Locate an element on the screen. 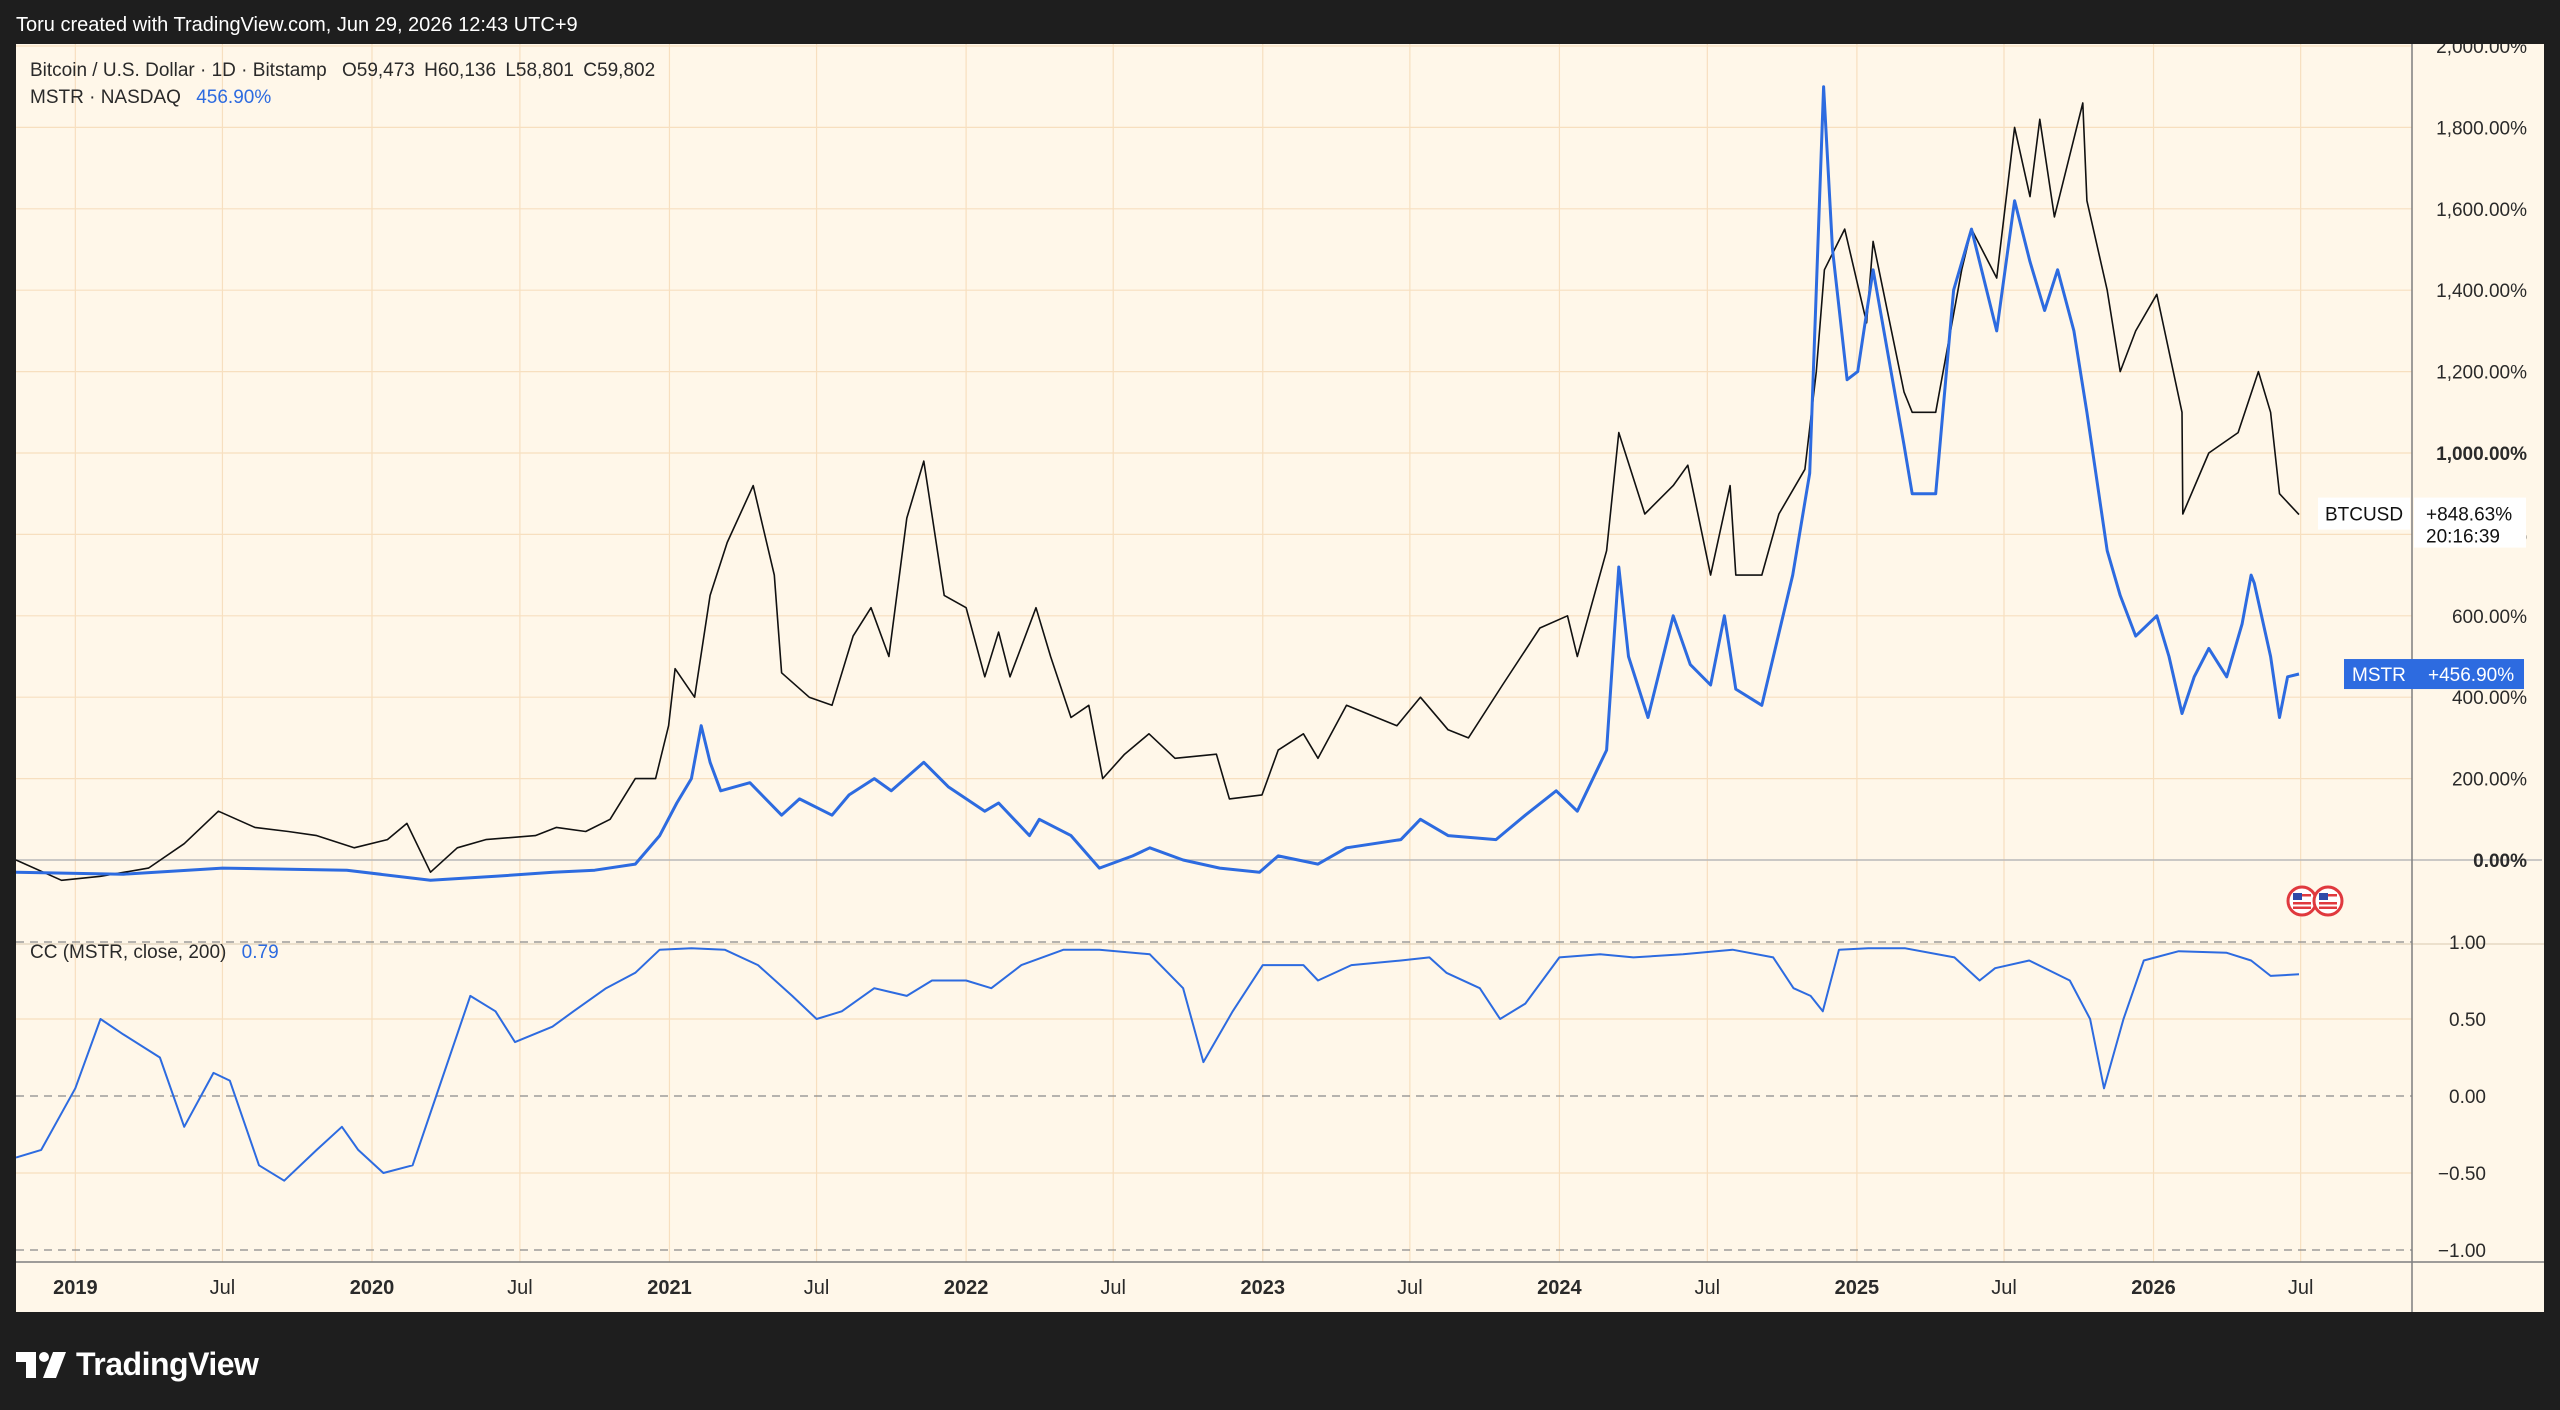 This screenshot has width=2560, height=1410. tradingview-logo: TradingView is located at coordinates (137, 1364).